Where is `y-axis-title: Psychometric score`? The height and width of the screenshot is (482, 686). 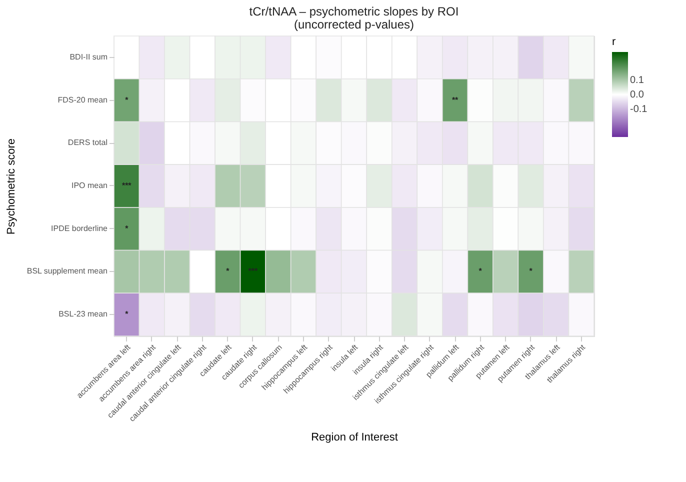
y-axis-title: Psychometric score is located at coordinates (12, 186).